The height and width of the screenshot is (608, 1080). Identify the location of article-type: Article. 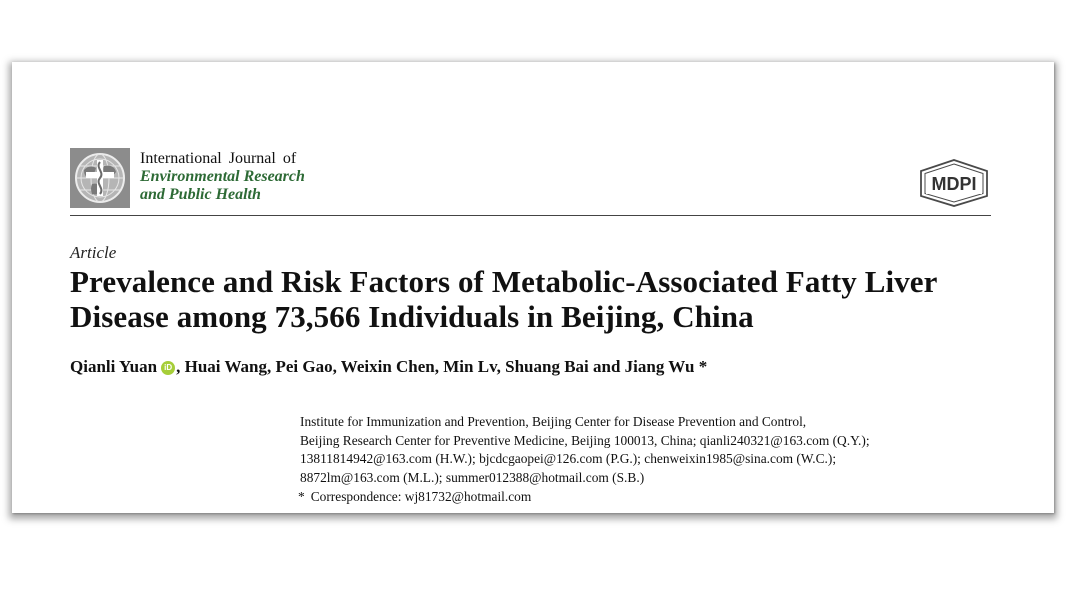
(93, 252).